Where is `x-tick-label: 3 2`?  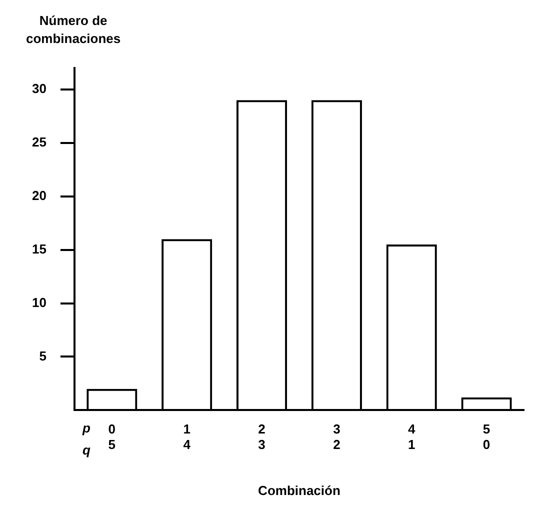 x-tick-label: 3 2 is located at coordinates (336, 437).